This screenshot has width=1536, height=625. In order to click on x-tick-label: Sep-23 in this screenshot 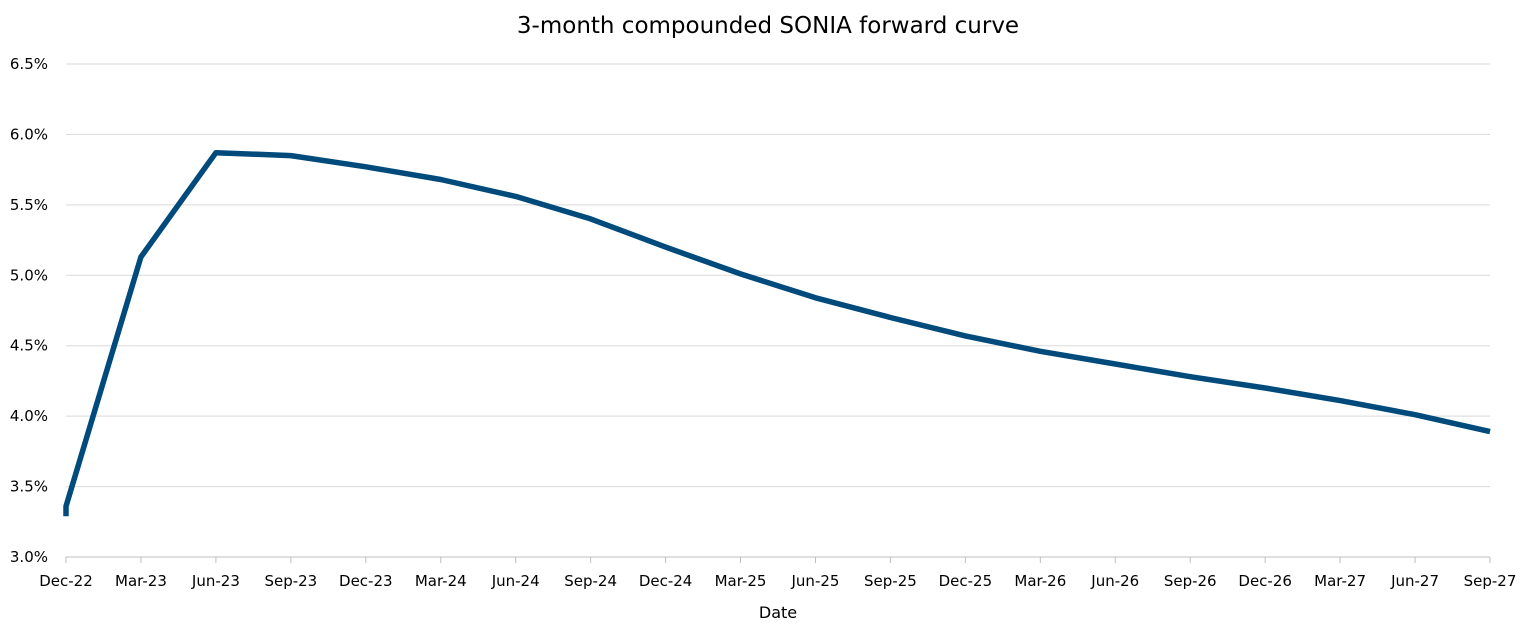, I will do `click(290, 581)`.